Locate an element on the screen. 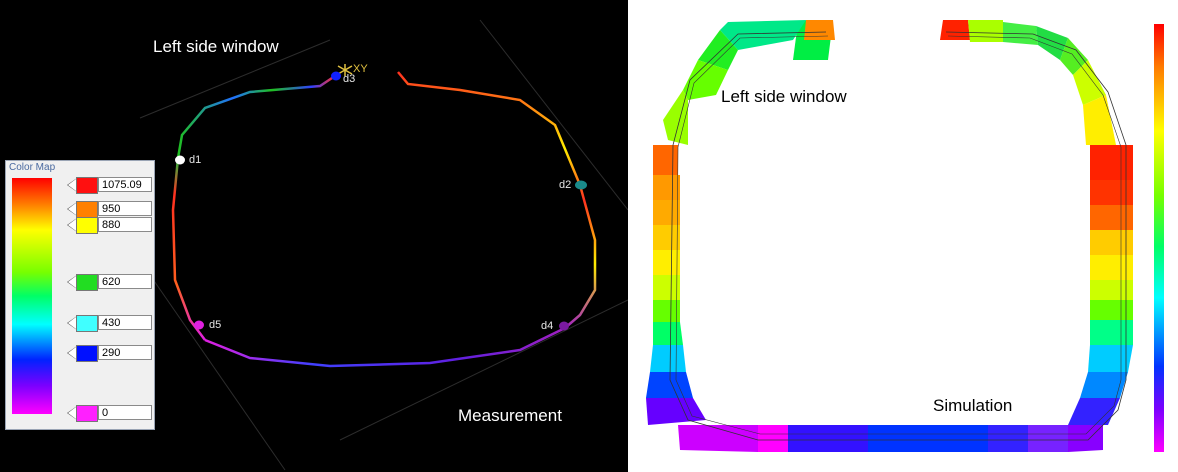  right-pillar is located at coordinates (1036, 222).